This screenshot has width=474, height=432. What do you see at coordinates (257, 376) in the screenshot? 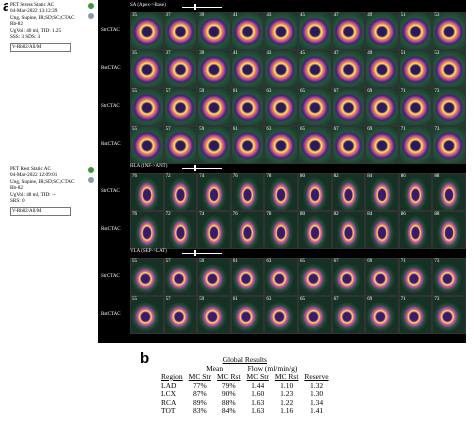
I see `column-header: MC Str` at bounding box center [257, 376].